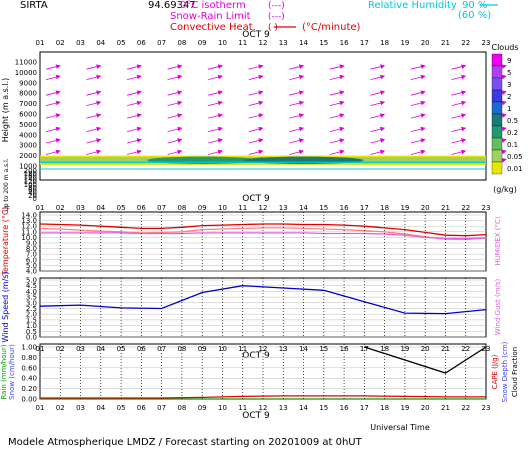 The image size is (528, 450). What do you see at coordinates (31, 315) in the screenshot?
I see `wind-speed-tick-2.0: 2.0` at bounding box center [31, 315].